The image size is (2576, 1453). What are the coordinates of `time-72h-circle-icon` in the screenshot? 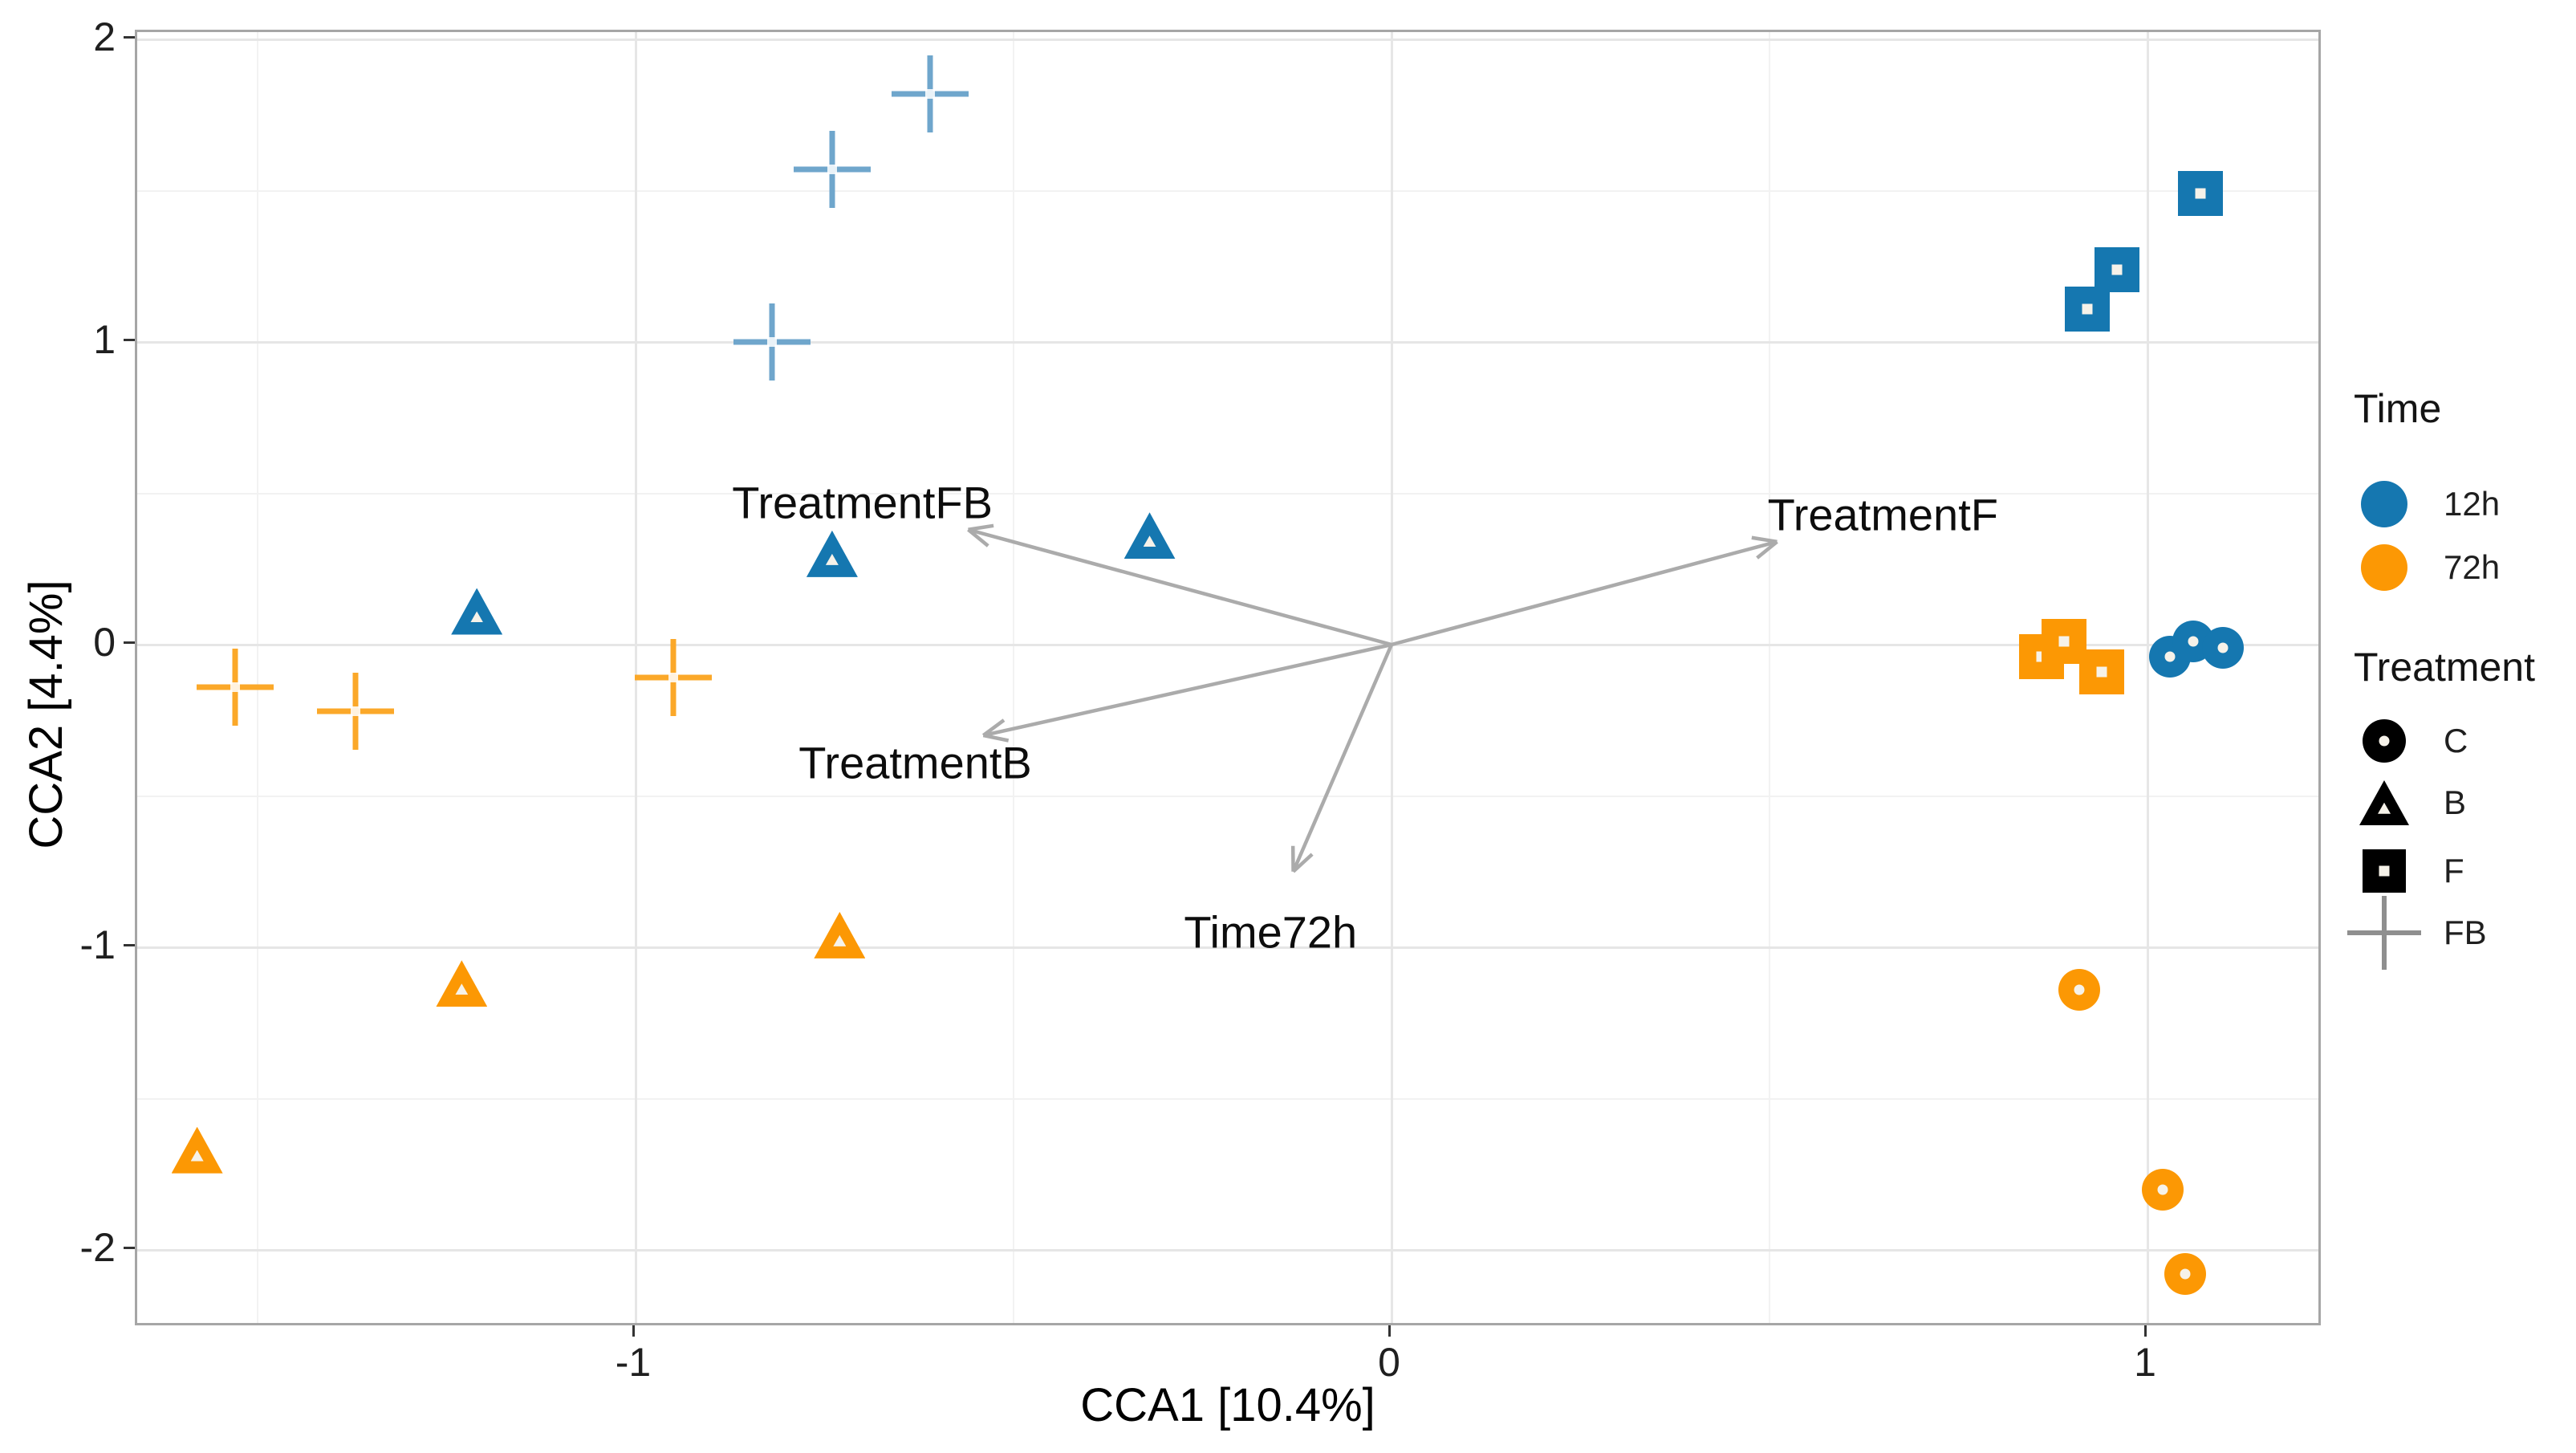 It's located at (2384, 567).